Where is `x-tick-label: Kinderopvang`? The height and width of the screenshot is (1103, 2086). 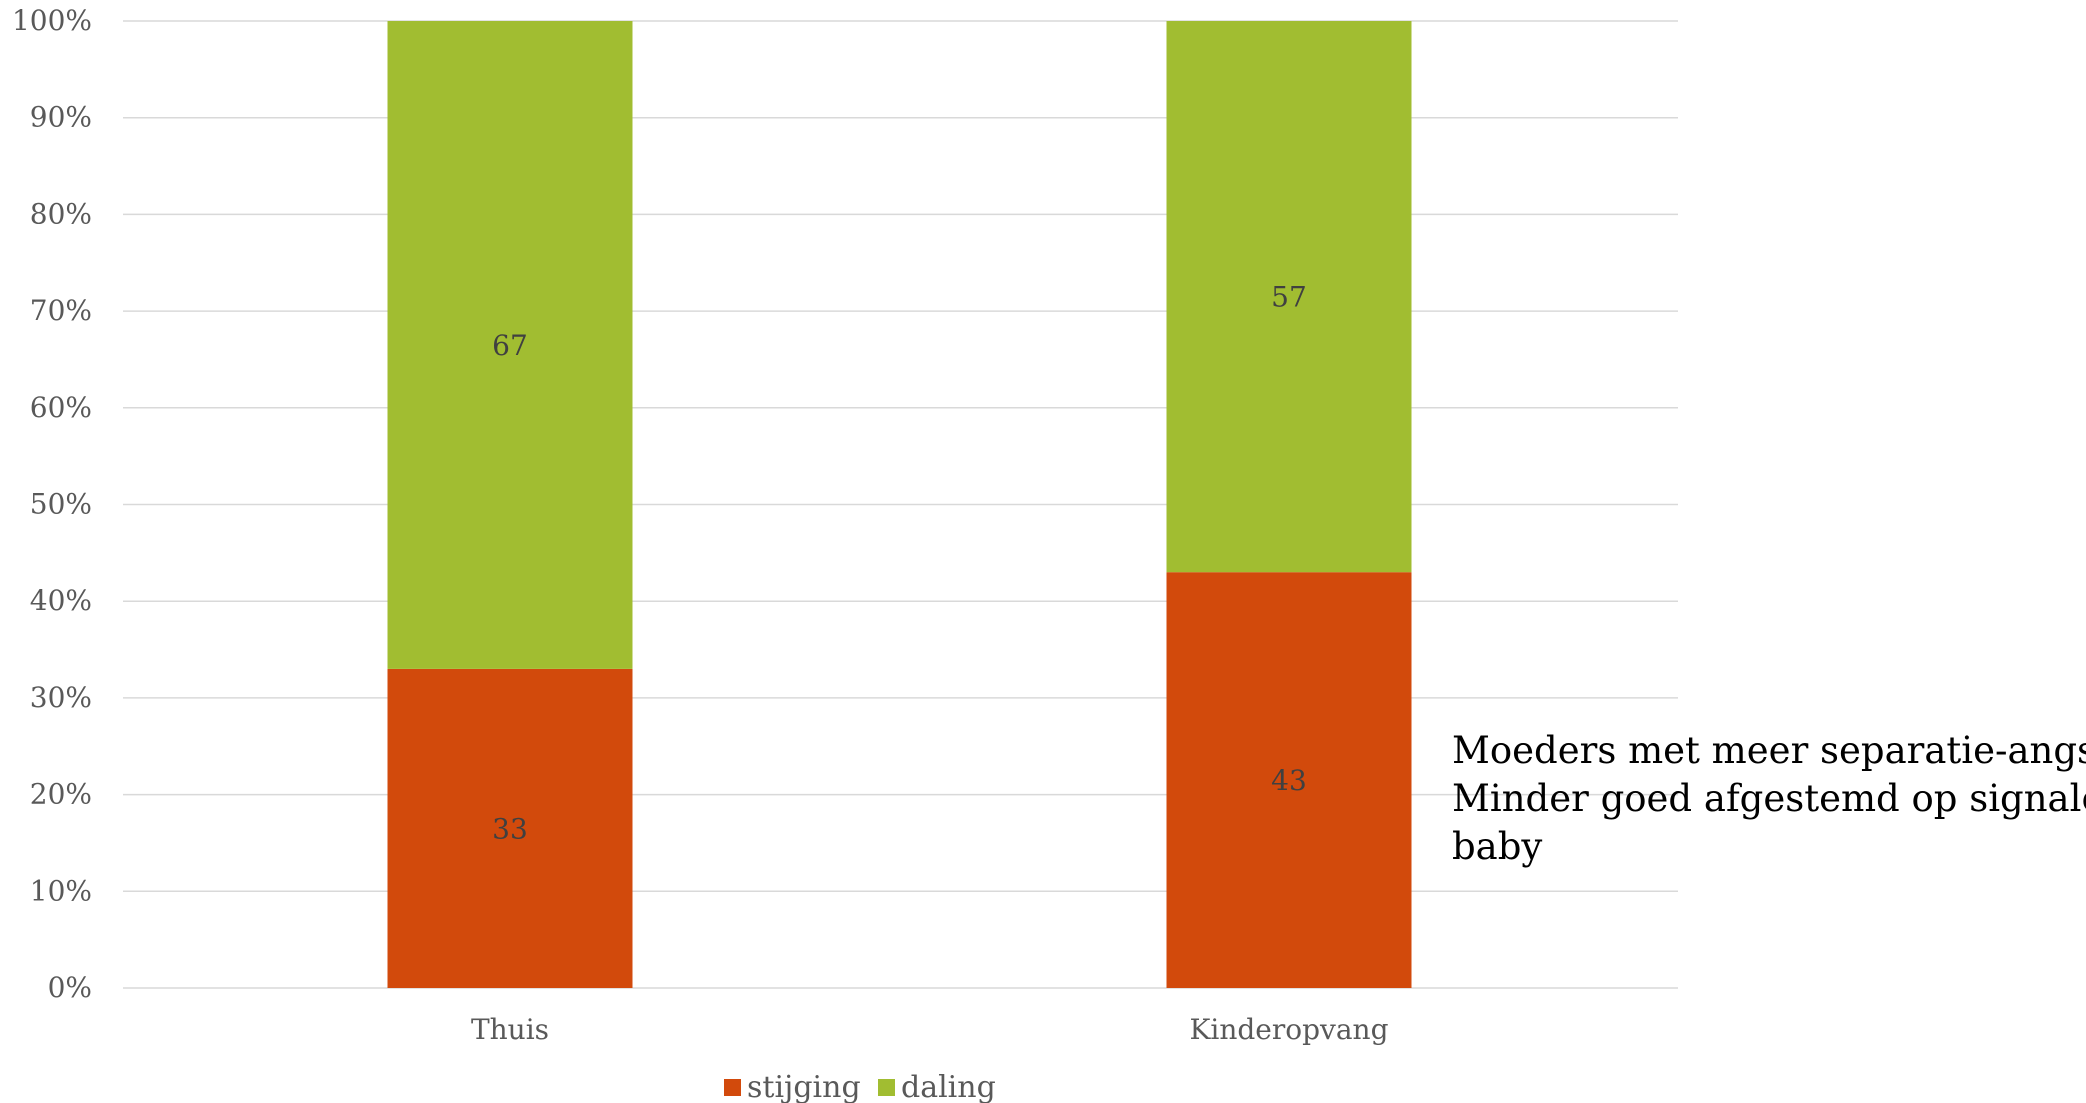 x-tick-label: Kinderopvang is located at coordinates (1288, 1029).